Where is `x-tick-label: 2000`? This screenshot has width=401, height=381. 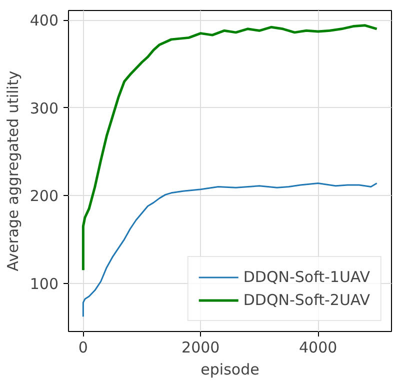 x-tick-label: 2000 is located at coordinates (201, 347).